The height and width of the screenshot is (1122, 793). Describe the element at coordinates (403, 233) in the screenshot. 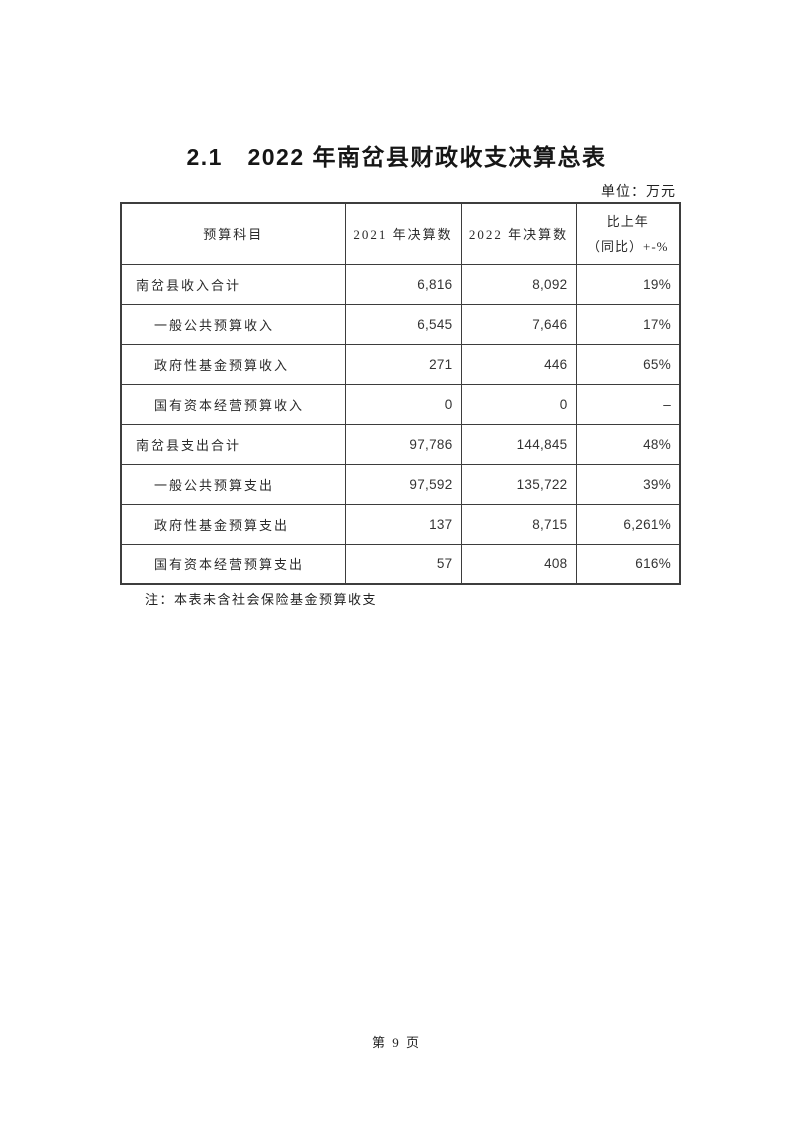

I see `col-header-2021: 2021 年决算数` at that location.